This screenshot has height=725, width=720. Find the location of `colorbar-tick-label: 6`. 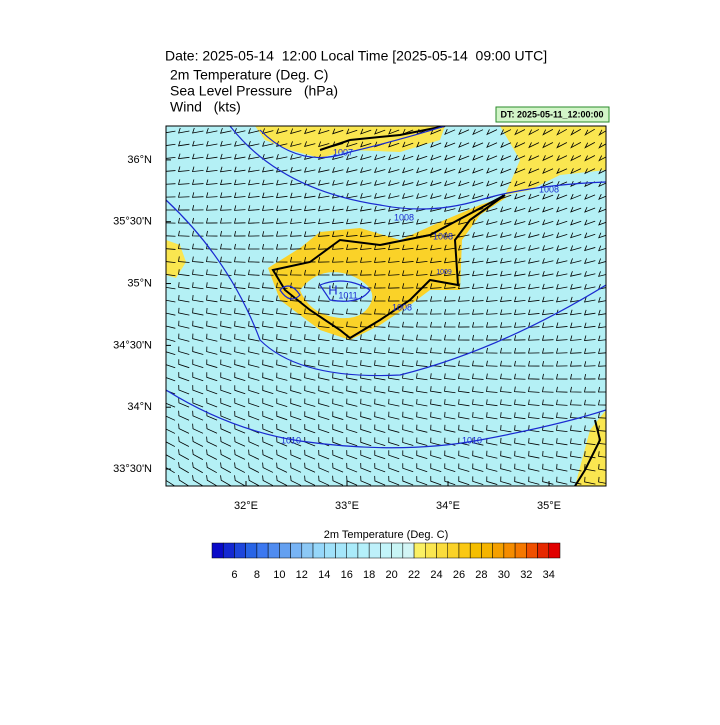

colorbar-tick-label: 6 is located at coordinates (234, 575).